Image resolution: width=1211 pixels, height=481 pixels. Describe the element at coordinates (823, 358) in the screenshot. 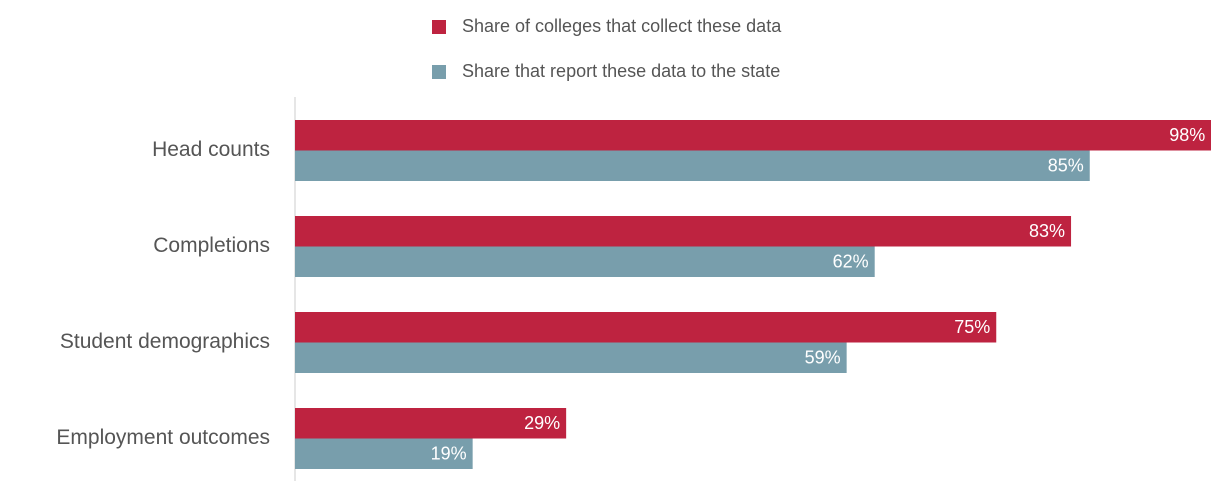

I see `value-label: 59%` at that location.